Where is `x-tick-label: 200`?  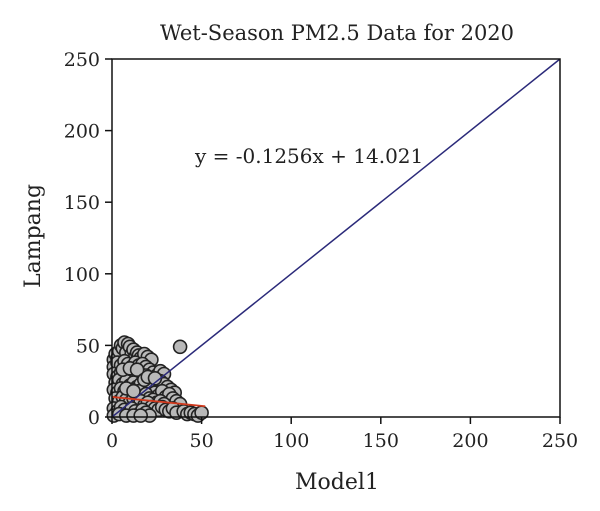
x-tick-label: 200 is located at coordinates (470, 441).